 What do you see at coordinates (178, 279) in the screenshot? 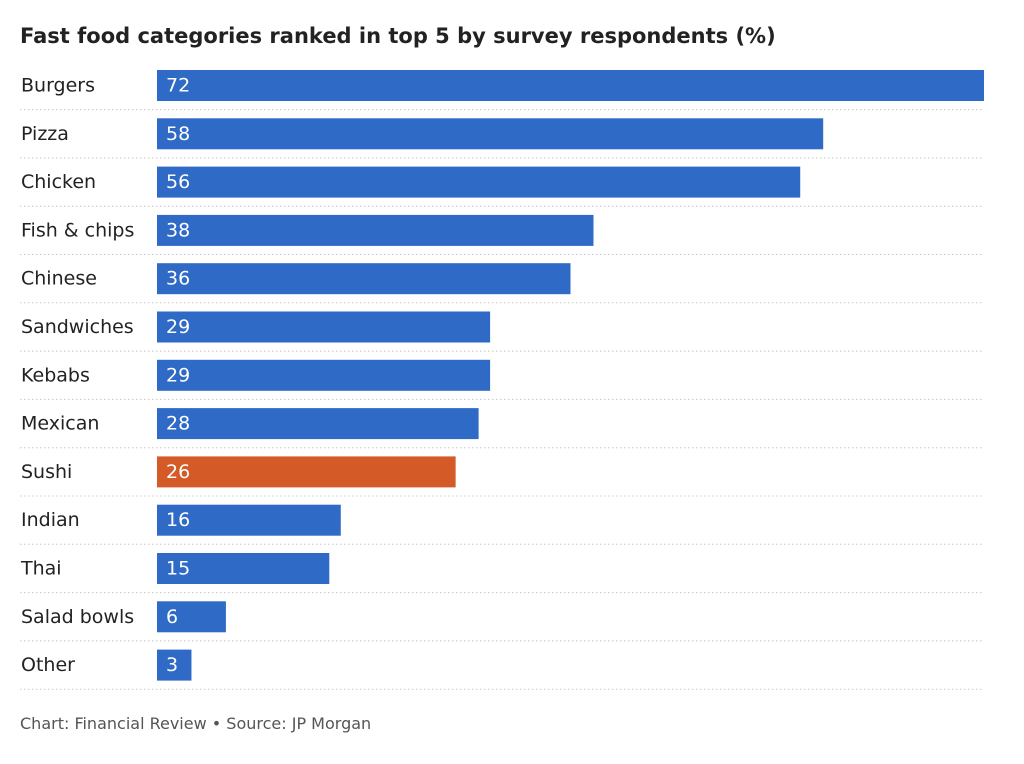
I see `bar-value-label: 36` at bounding box center [178, 279].